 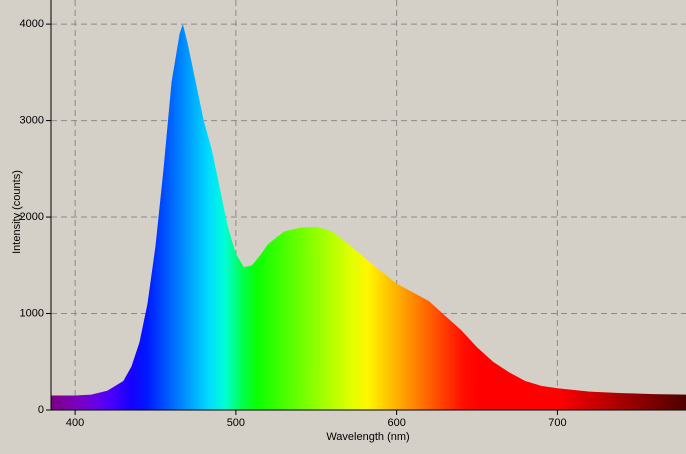 I want to click on y-tick-label: 3000, so click(x=32, y=120).